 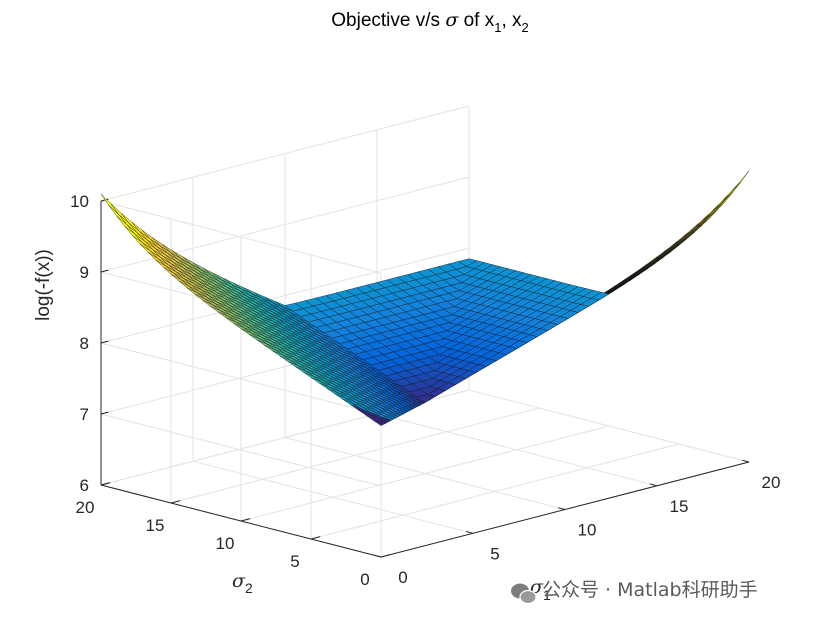 What do you see at coordinates (242, 583) in the screenshot?
I see `y-axis-label: σ2` at bounding box center [242, 583].